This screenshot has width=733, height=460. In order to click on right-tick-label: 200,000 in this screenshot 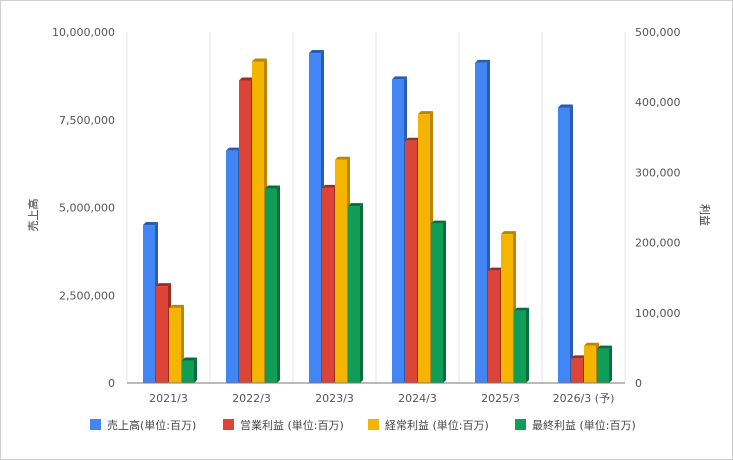, I will do `click(658, 243)`.